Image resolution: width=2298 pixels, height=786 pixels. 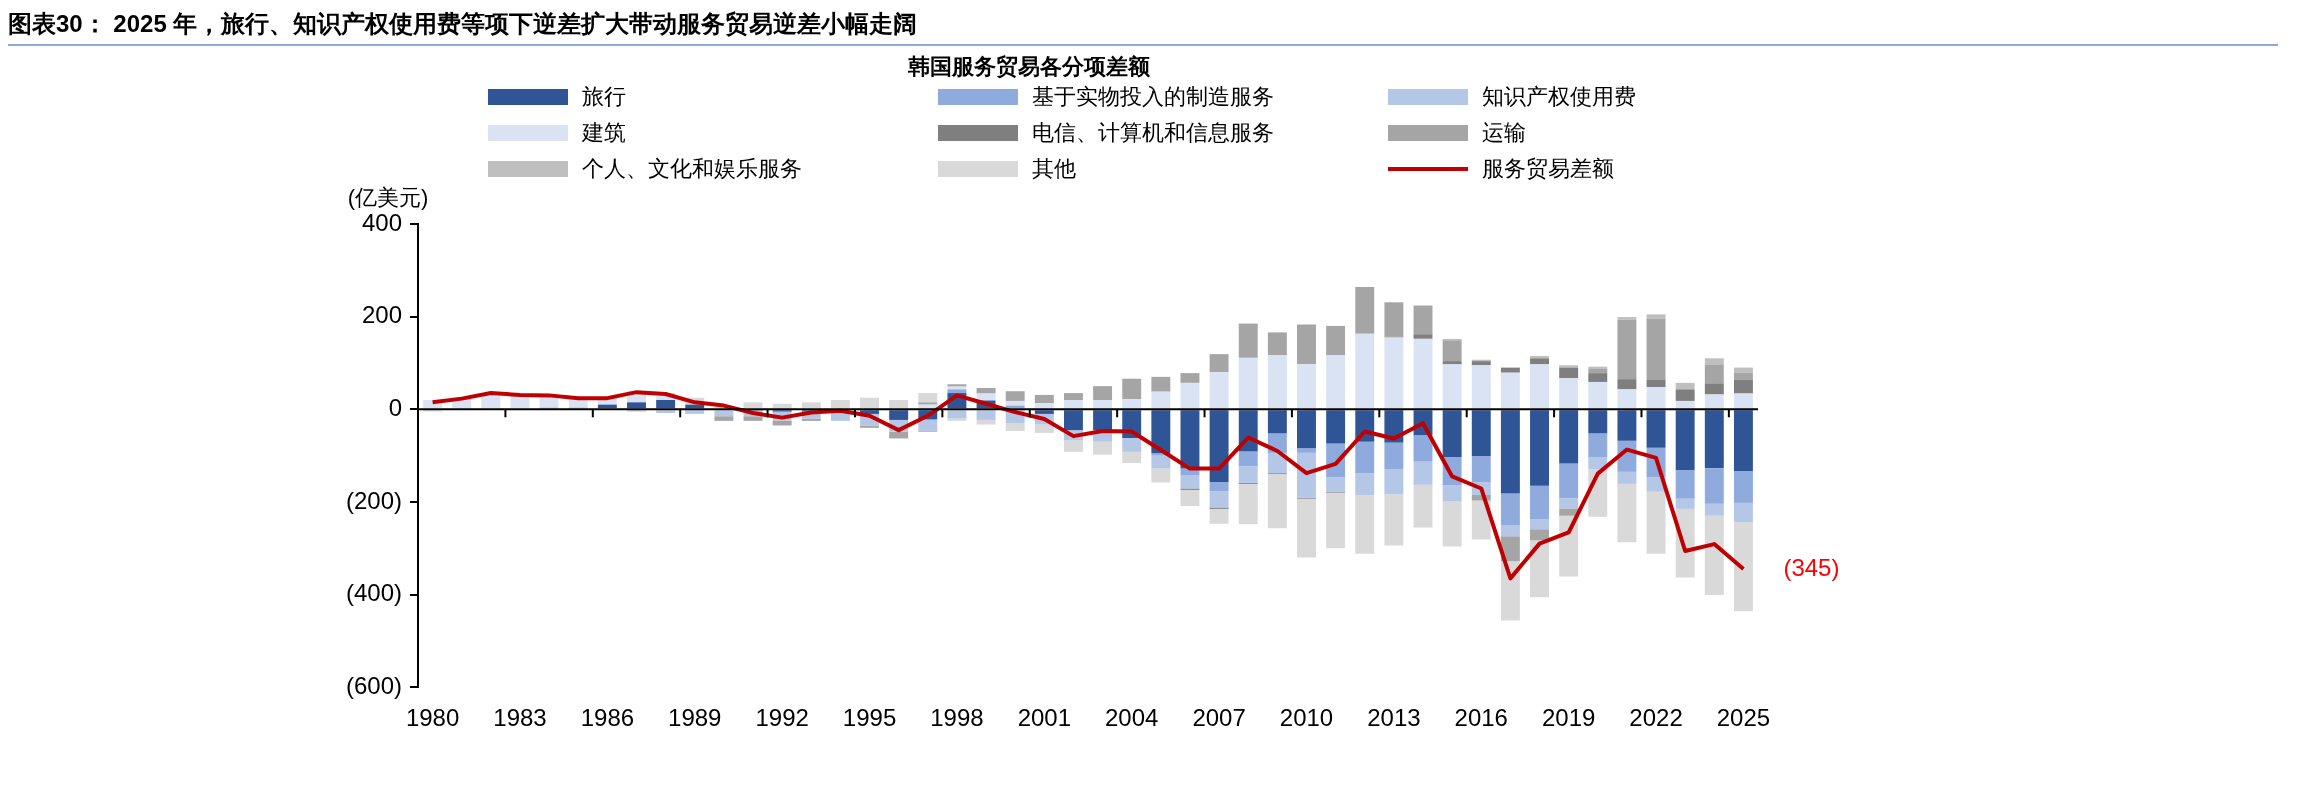 What do you see at coordinates (1044, 718) in the screenshot?
I see `x-tick-label: 2001` at bounding box center [1044, 718].